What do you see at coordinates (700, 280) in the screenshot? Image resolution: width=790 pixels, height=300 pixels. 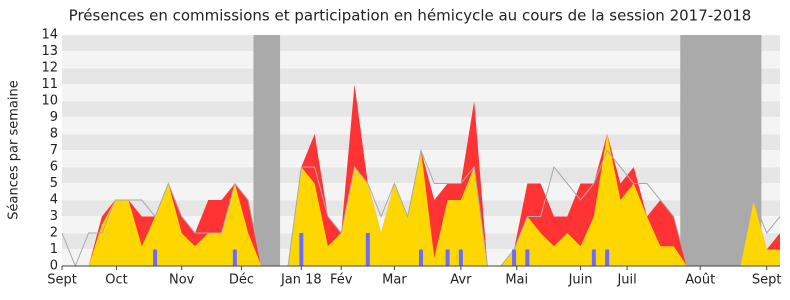 I see `x-tick-label: Août` at bounding box center [700, 280].